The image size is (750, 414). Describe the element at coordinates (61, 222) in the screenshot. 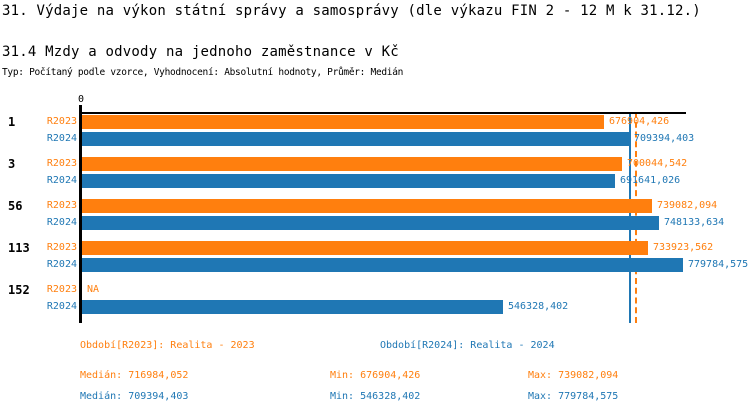

I see `series-label-r2024-56: R2024` at that location.